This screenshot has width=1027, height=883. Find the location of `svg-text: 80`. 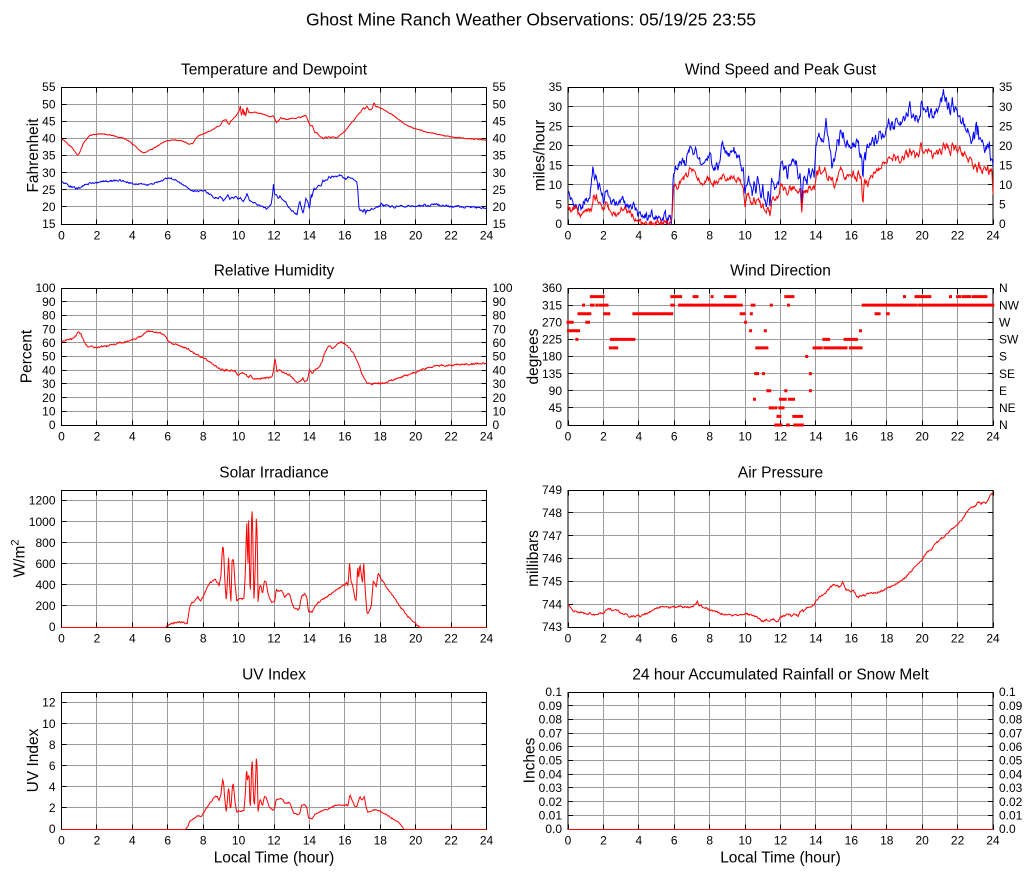

svg-text: 80 is located at coordinates (49, 316).